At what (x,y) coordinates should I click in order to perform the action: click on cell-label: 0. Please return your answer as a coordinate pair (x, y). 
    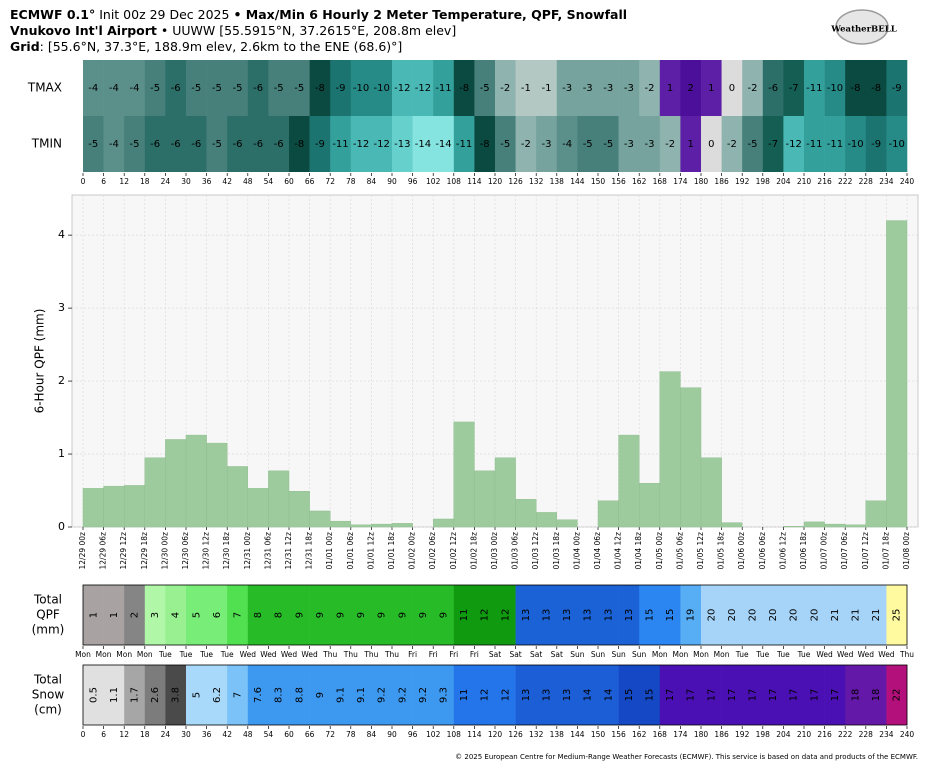
    Looking at the image, I should click on (711, 144).